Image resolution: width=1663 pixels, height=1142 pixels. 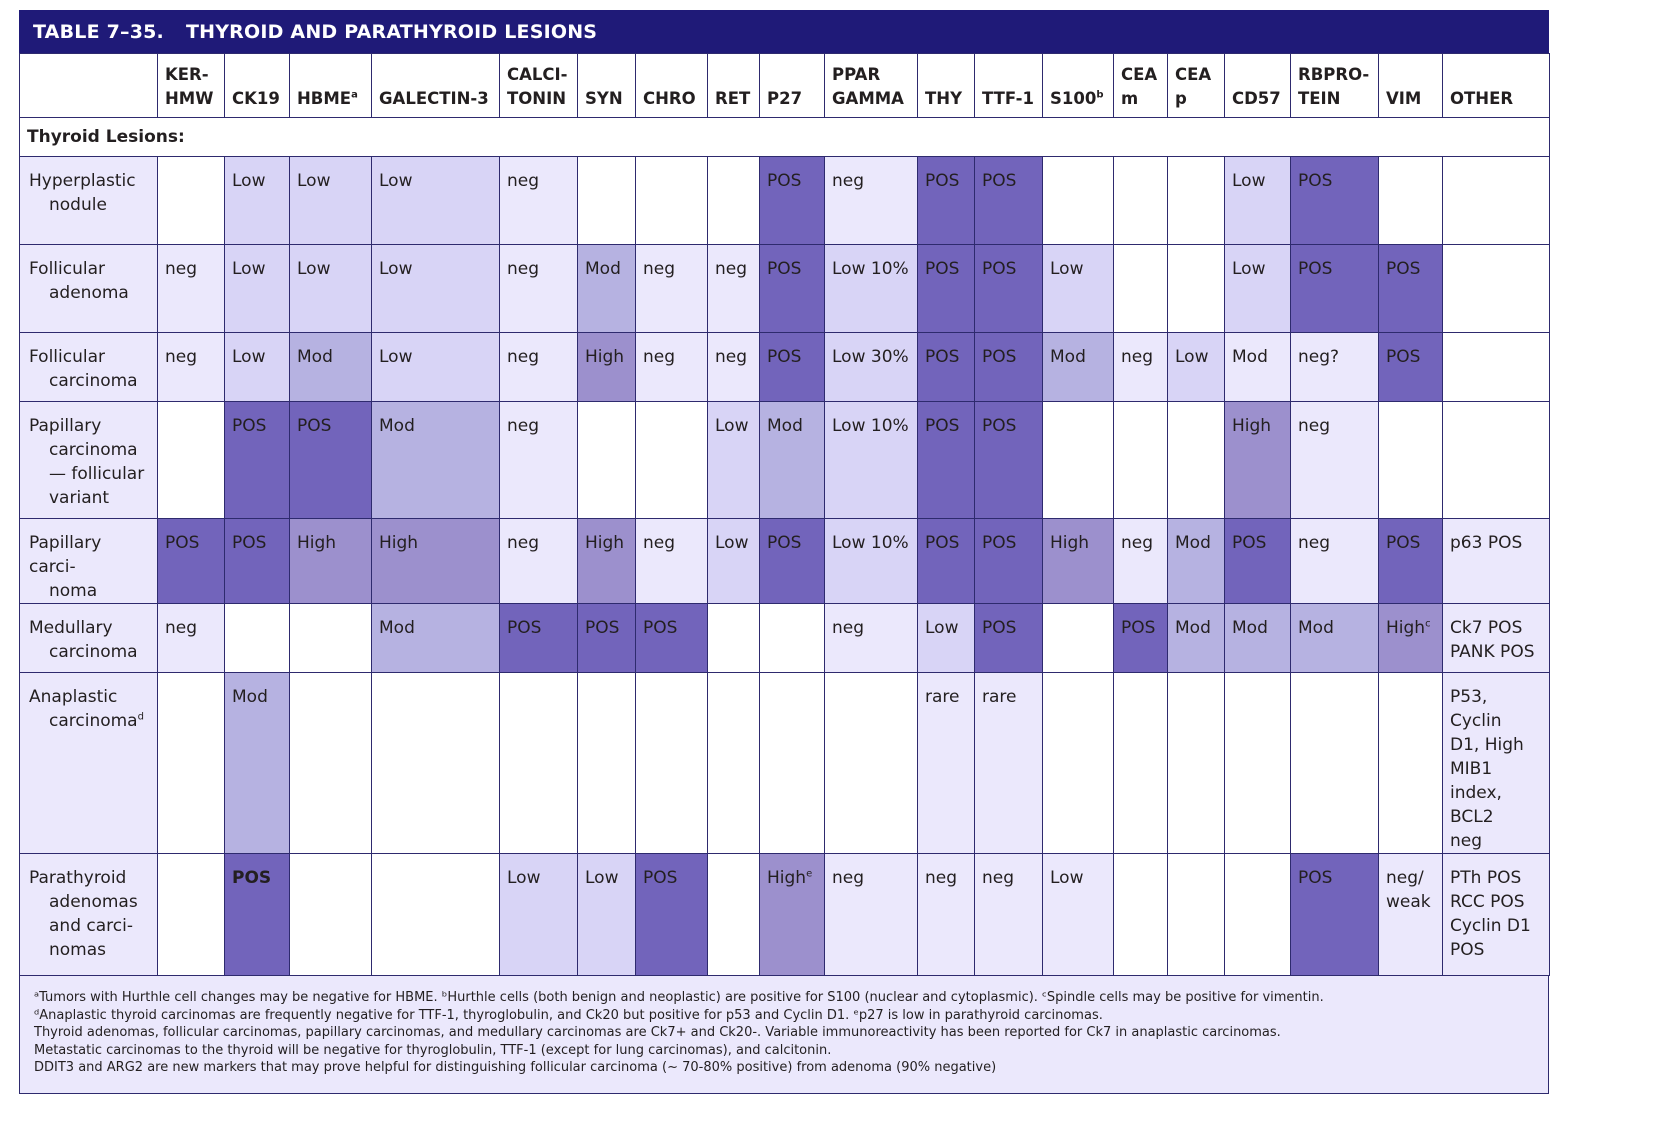 I want to click on row-label: Papillary carci-noma, so click(x=88, y=561).